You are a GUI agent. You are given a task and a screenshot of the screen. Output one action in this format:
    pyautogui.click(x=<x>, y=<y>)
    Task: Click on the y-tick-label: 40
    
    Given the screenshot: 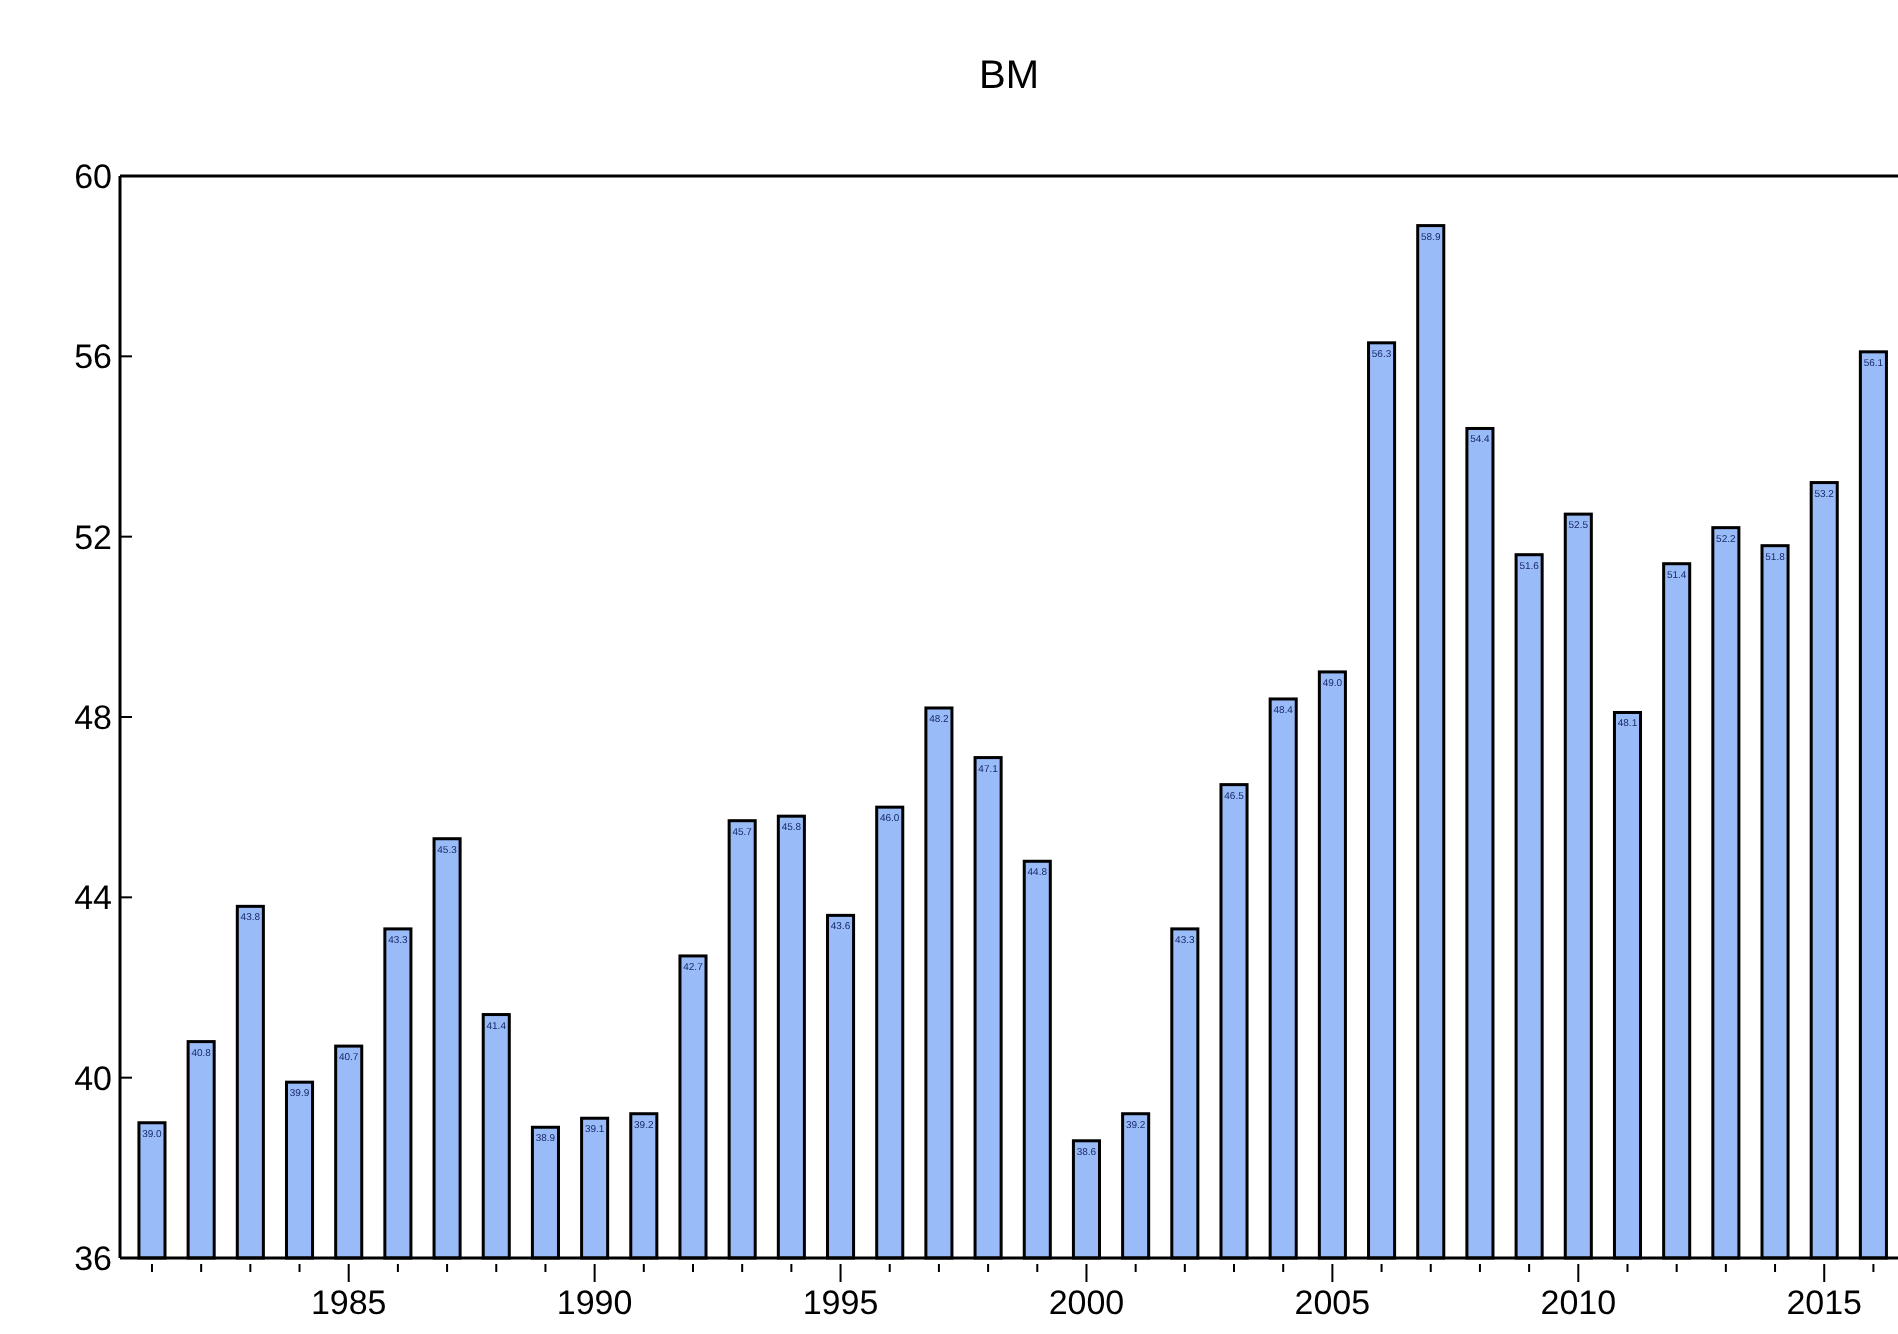 What is the action you would take?
    pyautogui.click(x=93, y=1078)
    